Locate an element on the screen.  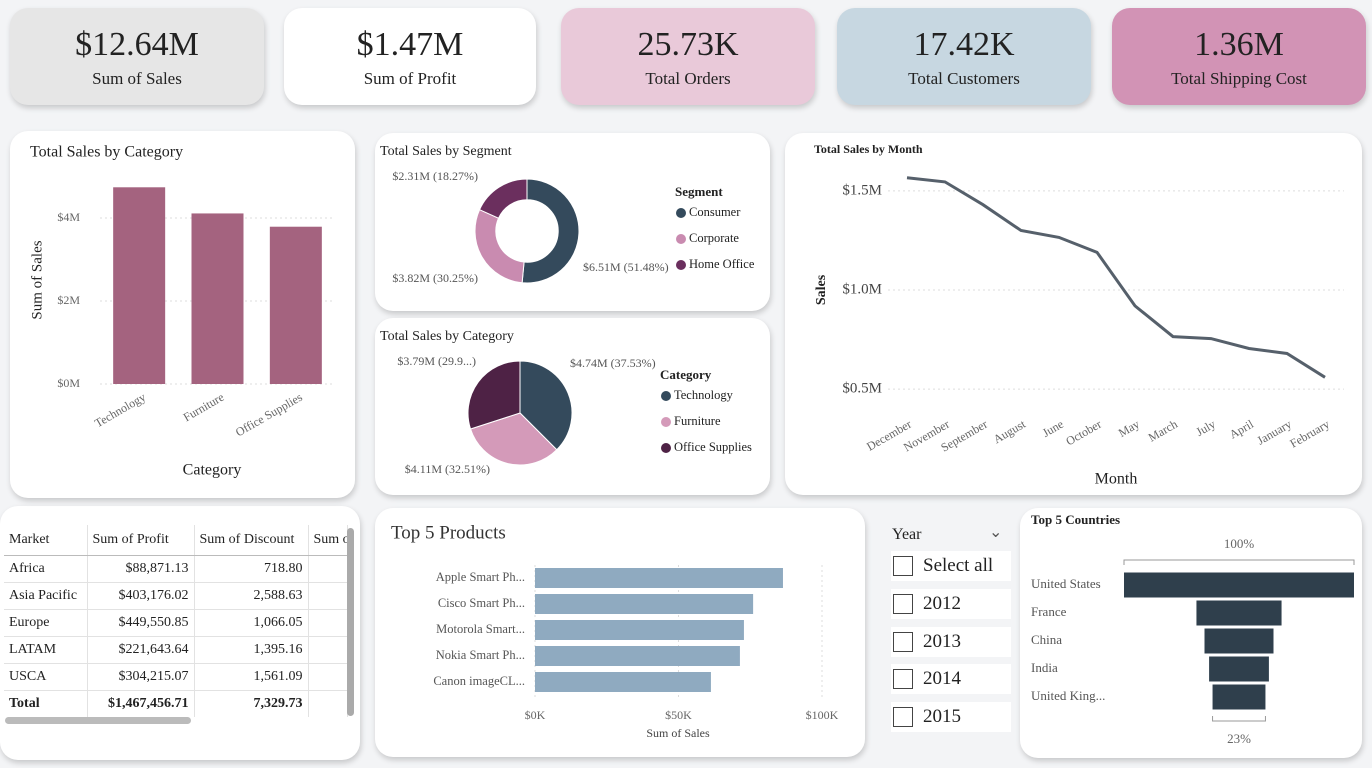
kpi-card: $12.64M Sum of Sales is located at coordinates (137, 56).